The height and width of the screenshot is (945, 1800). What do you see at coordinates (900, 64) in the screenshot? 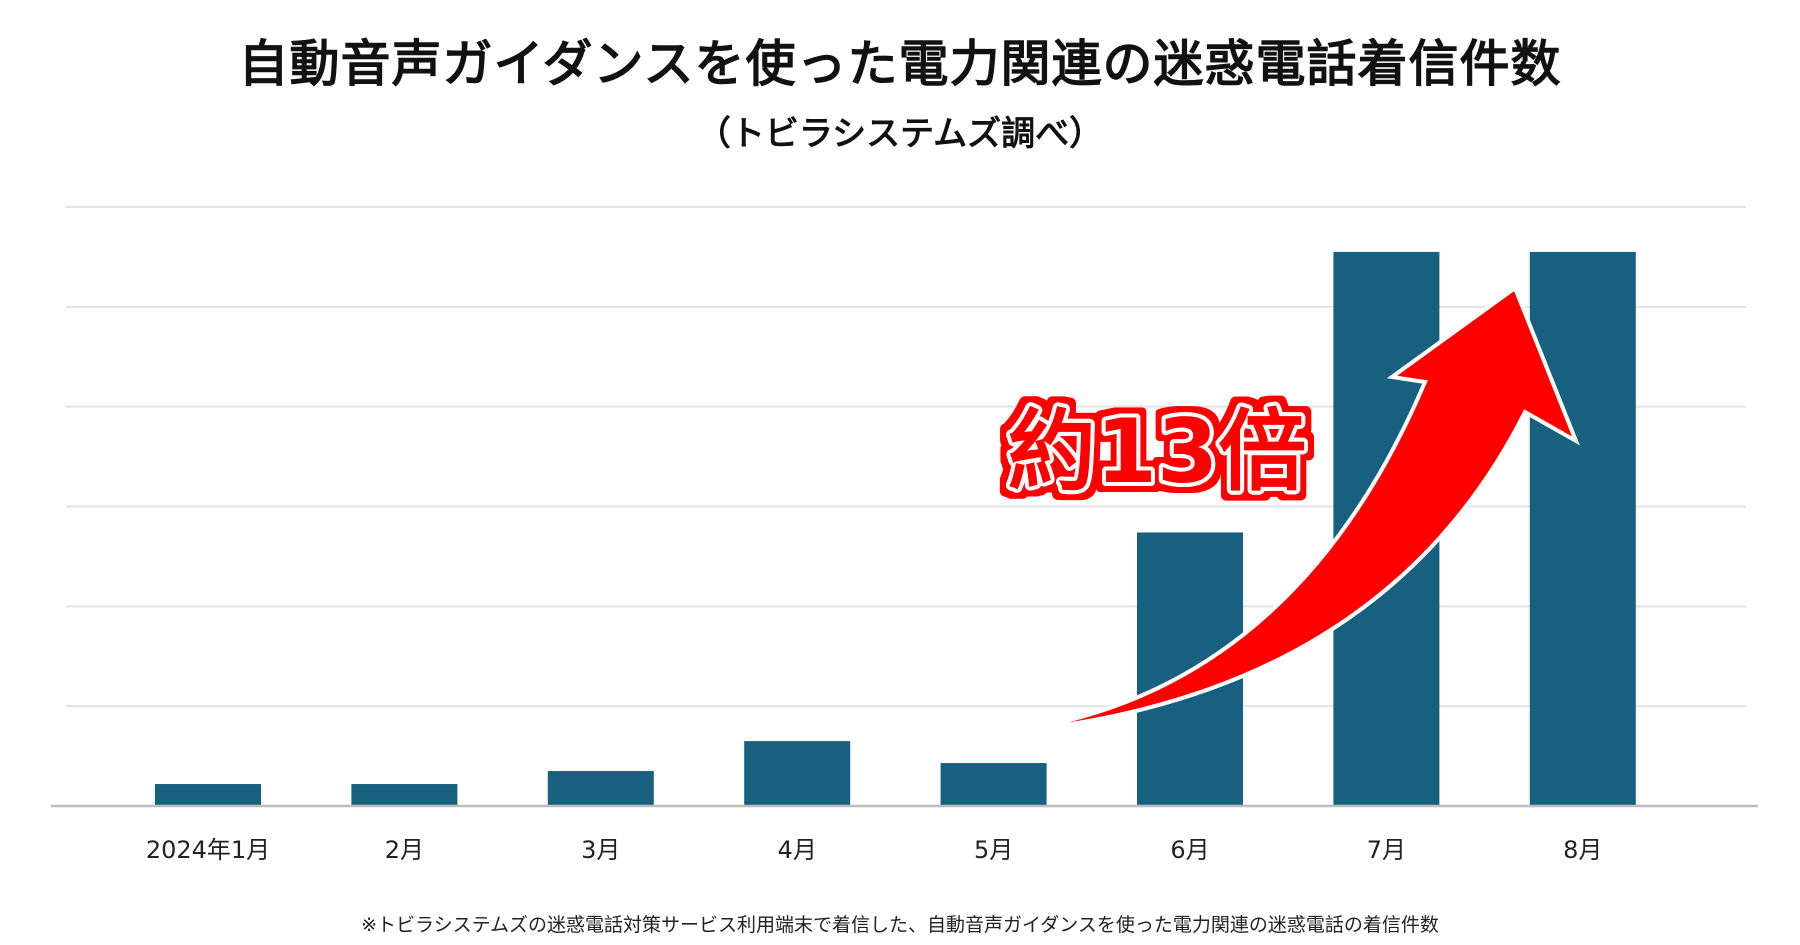
I see `chart-title: 自動音声ガイダンスを使った電力関連の迷惑電話着信件数` at bounding box center [900, 64].